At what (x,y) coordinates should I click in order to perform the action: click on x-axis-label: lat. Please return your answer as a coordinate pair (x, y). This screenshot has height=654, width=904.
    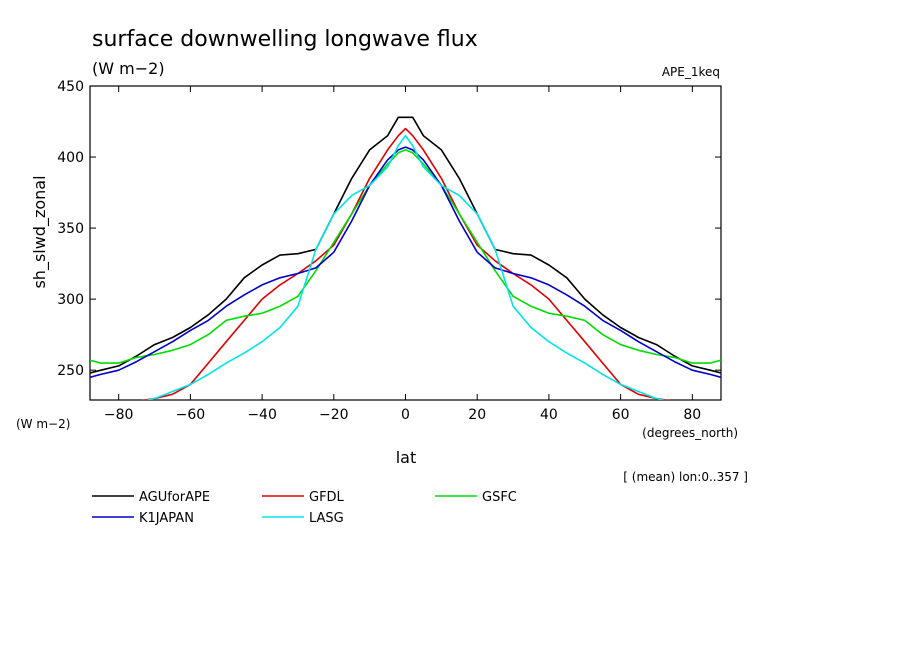
    Looking at the image, I should click on (406, 457).